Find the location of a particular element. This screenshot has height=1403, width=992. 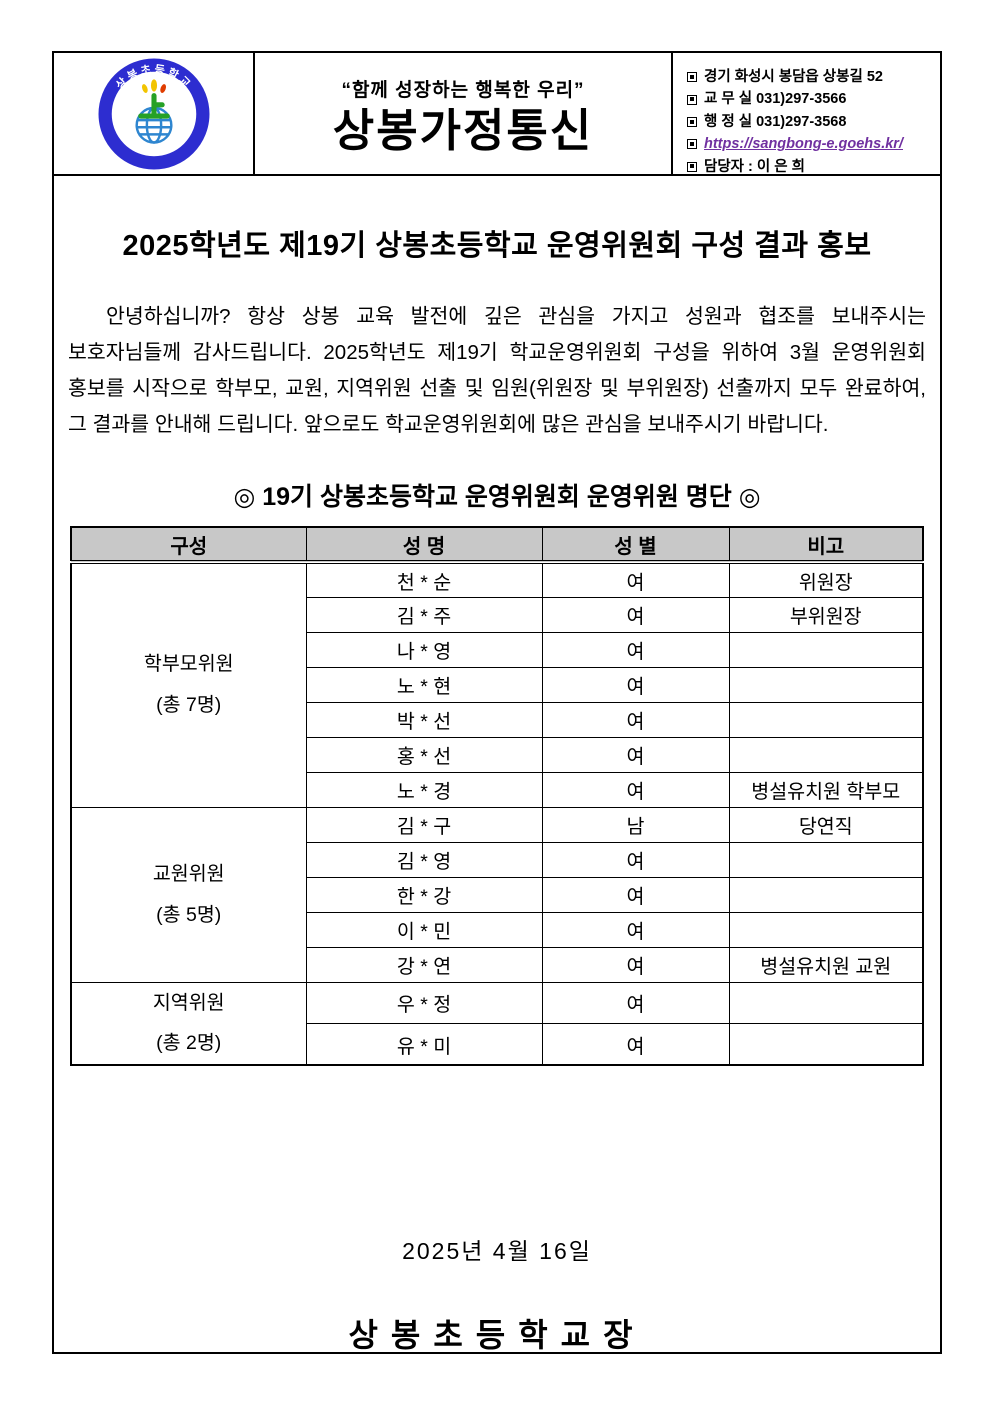

member-name: 김 * 구 is located at coordinates (424, 824).